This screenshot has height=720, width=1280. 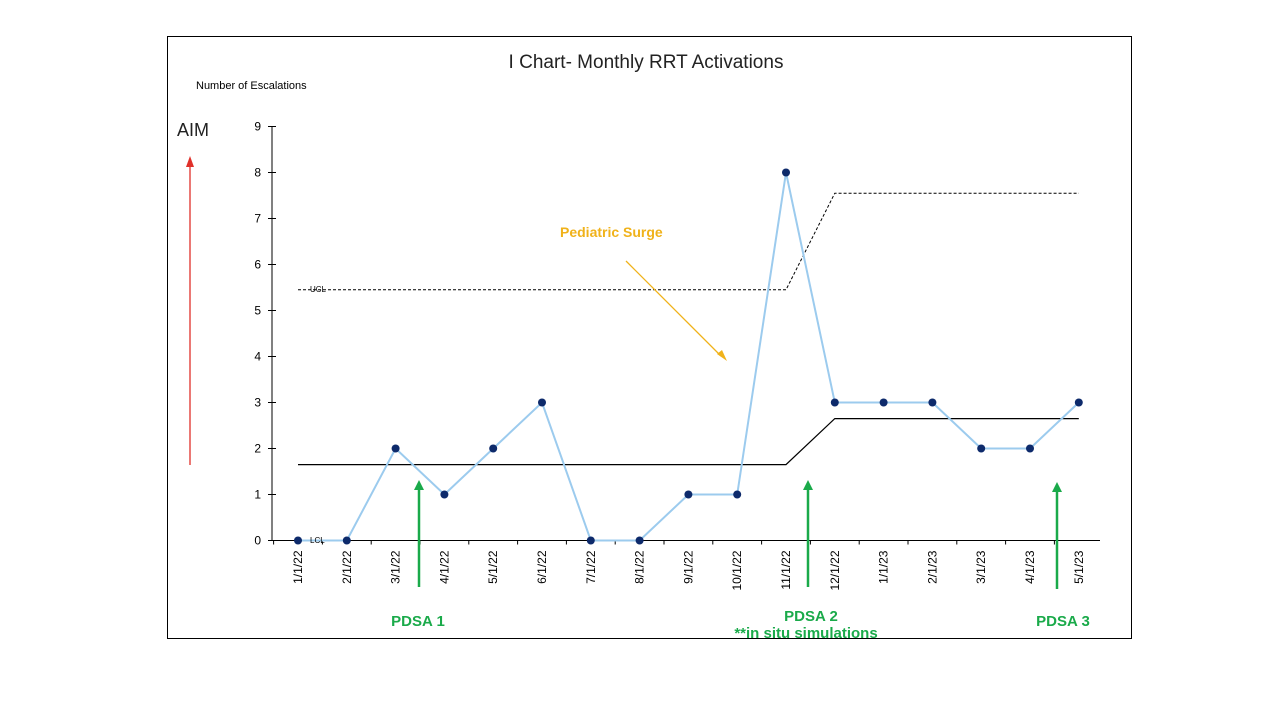 I want to click on x-tick-label: 2/1/22, so click(x=347, y=567).